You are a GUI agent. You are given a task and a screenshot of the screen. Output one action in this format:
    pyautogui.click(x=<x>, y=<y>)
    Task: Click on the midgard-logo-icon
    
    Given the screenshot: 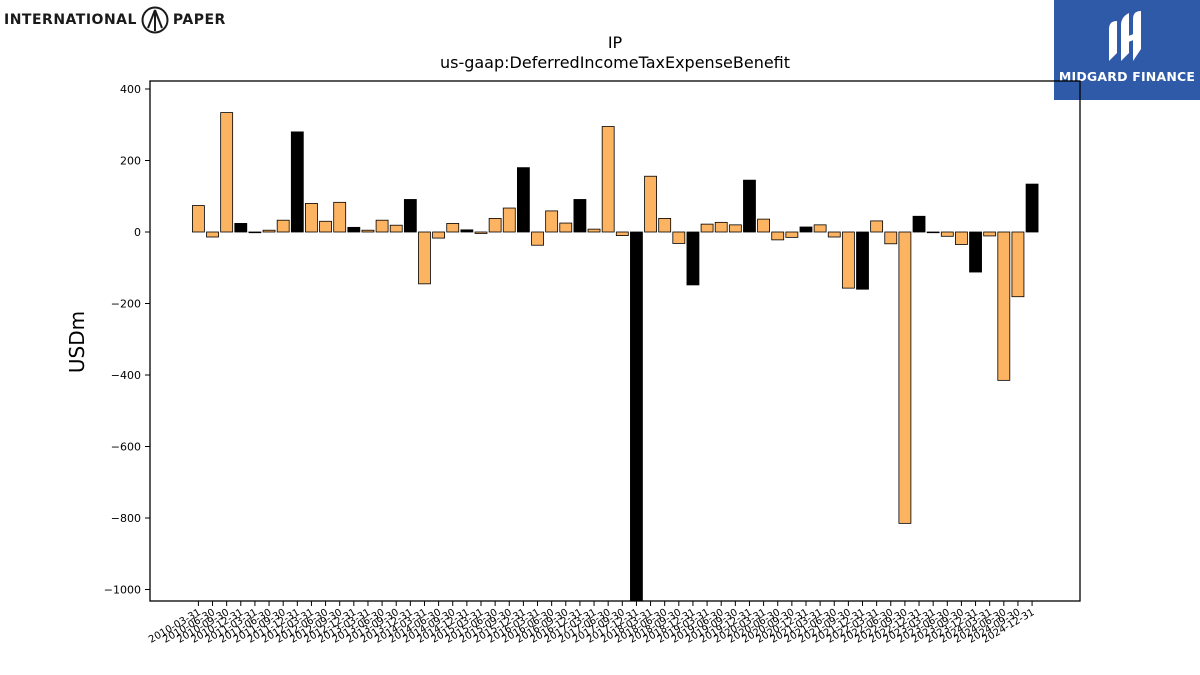 What is the action you would take?
    pyautogui.click(x=1125, y=36)
    